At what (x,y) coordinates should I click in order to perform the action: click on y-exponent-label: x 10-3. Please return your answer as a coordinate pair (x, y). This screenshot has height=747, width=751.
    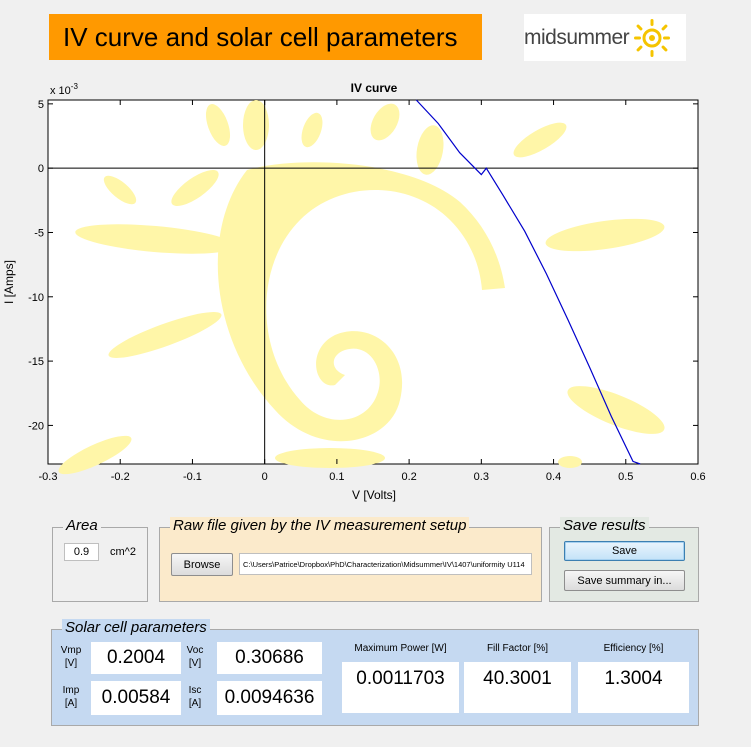
    Looking at the image, I should click on (64, 89).